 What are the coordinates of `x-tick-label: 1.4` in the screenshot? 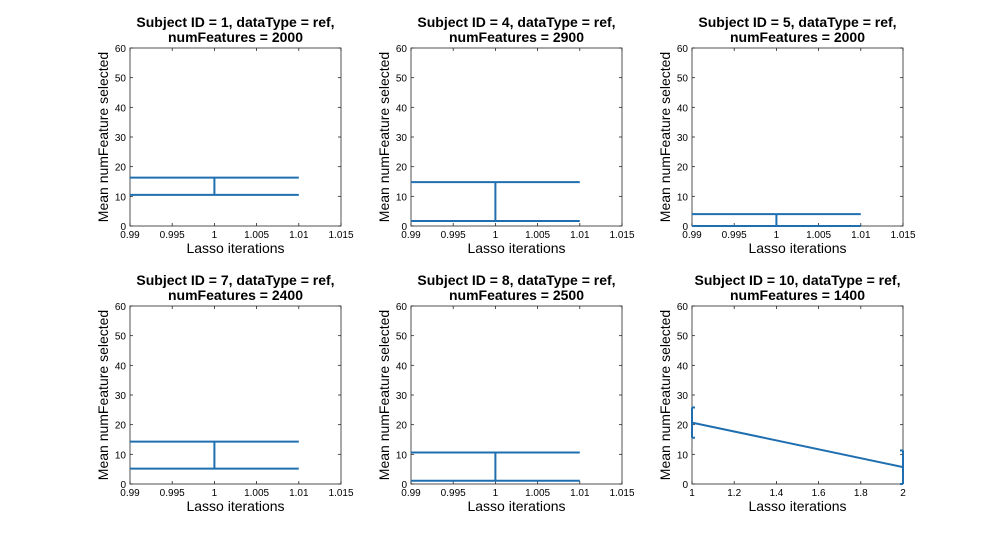 It's located at (776, 493).